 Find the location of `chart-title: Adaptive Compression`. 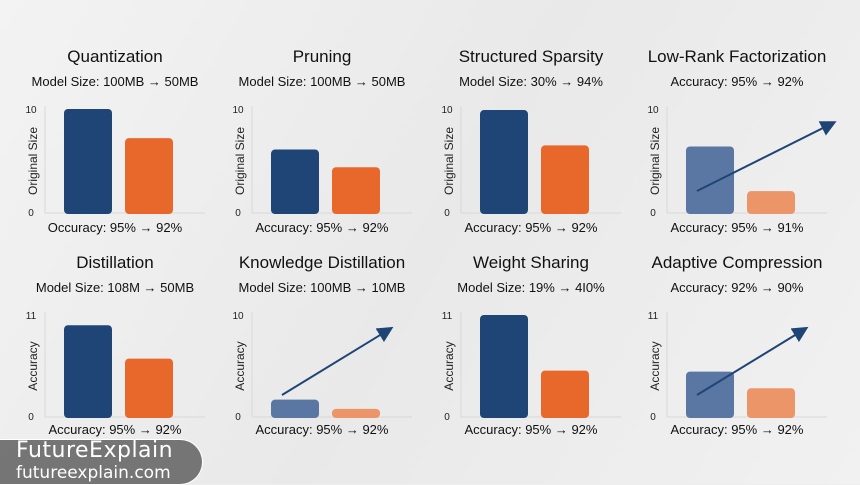

chart-title: Adaptive Compression is located at coordinates (736, 262).